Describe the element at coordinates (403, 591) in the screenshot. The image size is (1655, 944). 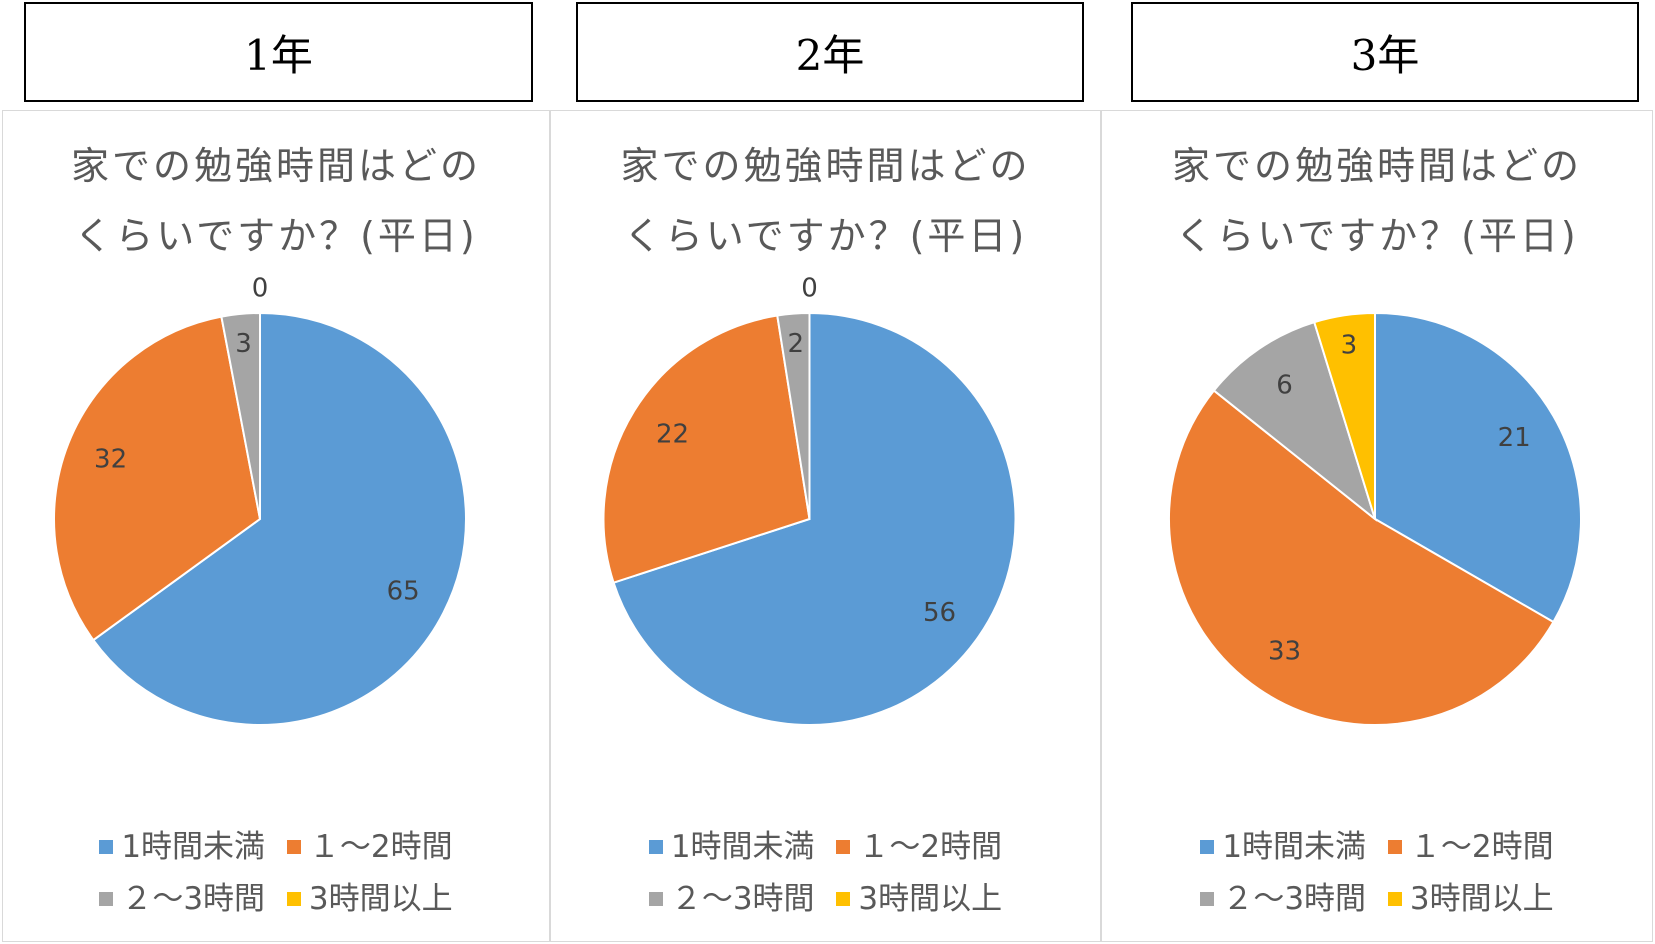
I see `data-label-lt1: 65` at that location.